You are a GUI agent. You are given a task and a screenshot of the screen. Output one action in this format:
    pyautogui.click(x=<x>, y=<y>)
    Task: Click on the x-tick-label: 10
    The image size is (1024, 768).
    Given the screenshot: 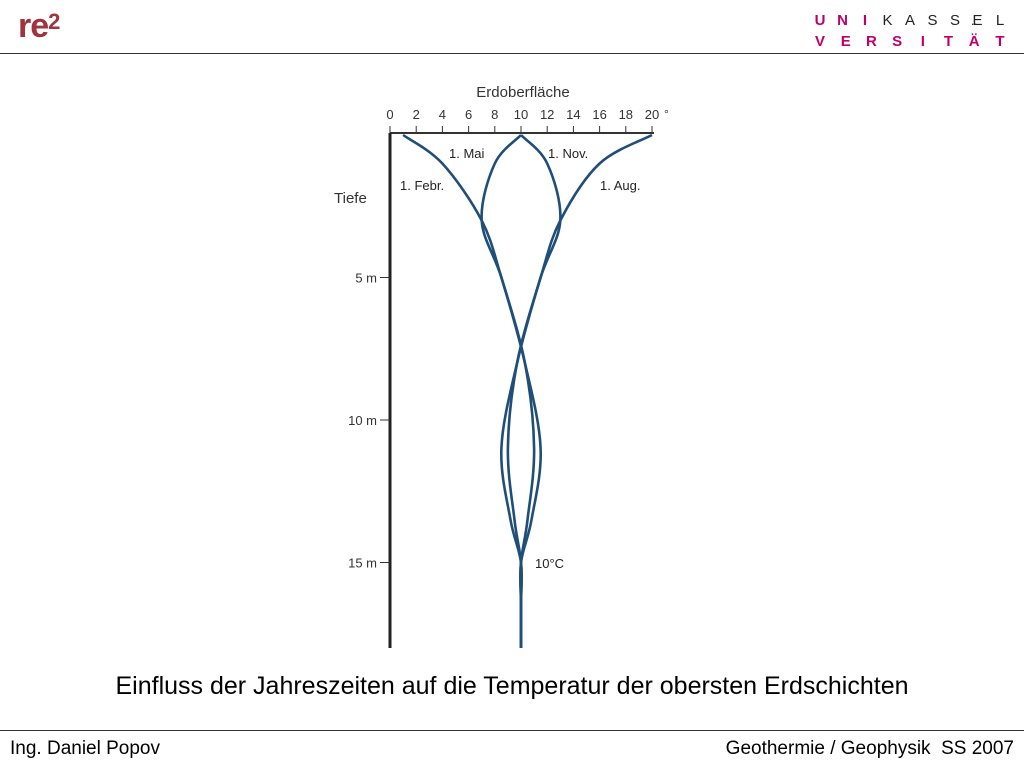 What is the action you would take?
    pyautogui.click(x=521, y=114)
    